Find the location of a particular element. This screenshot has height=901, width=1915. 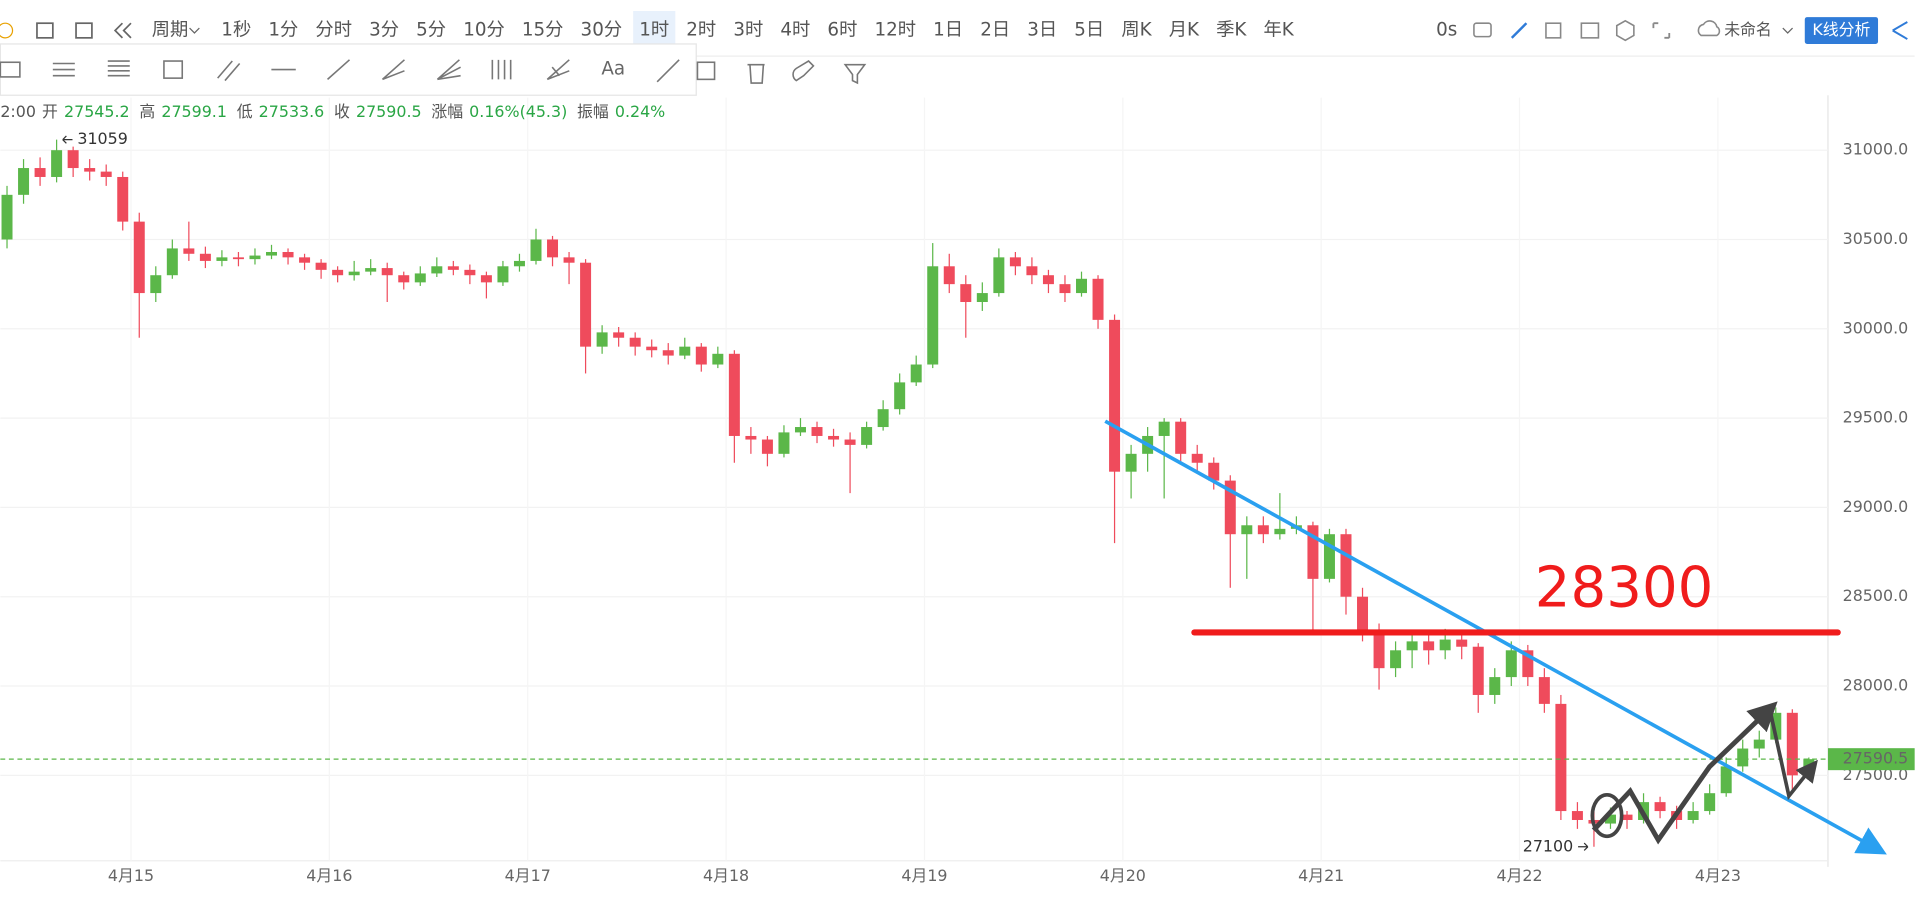

period-button: 30分 is located at coordinates (602, 30).